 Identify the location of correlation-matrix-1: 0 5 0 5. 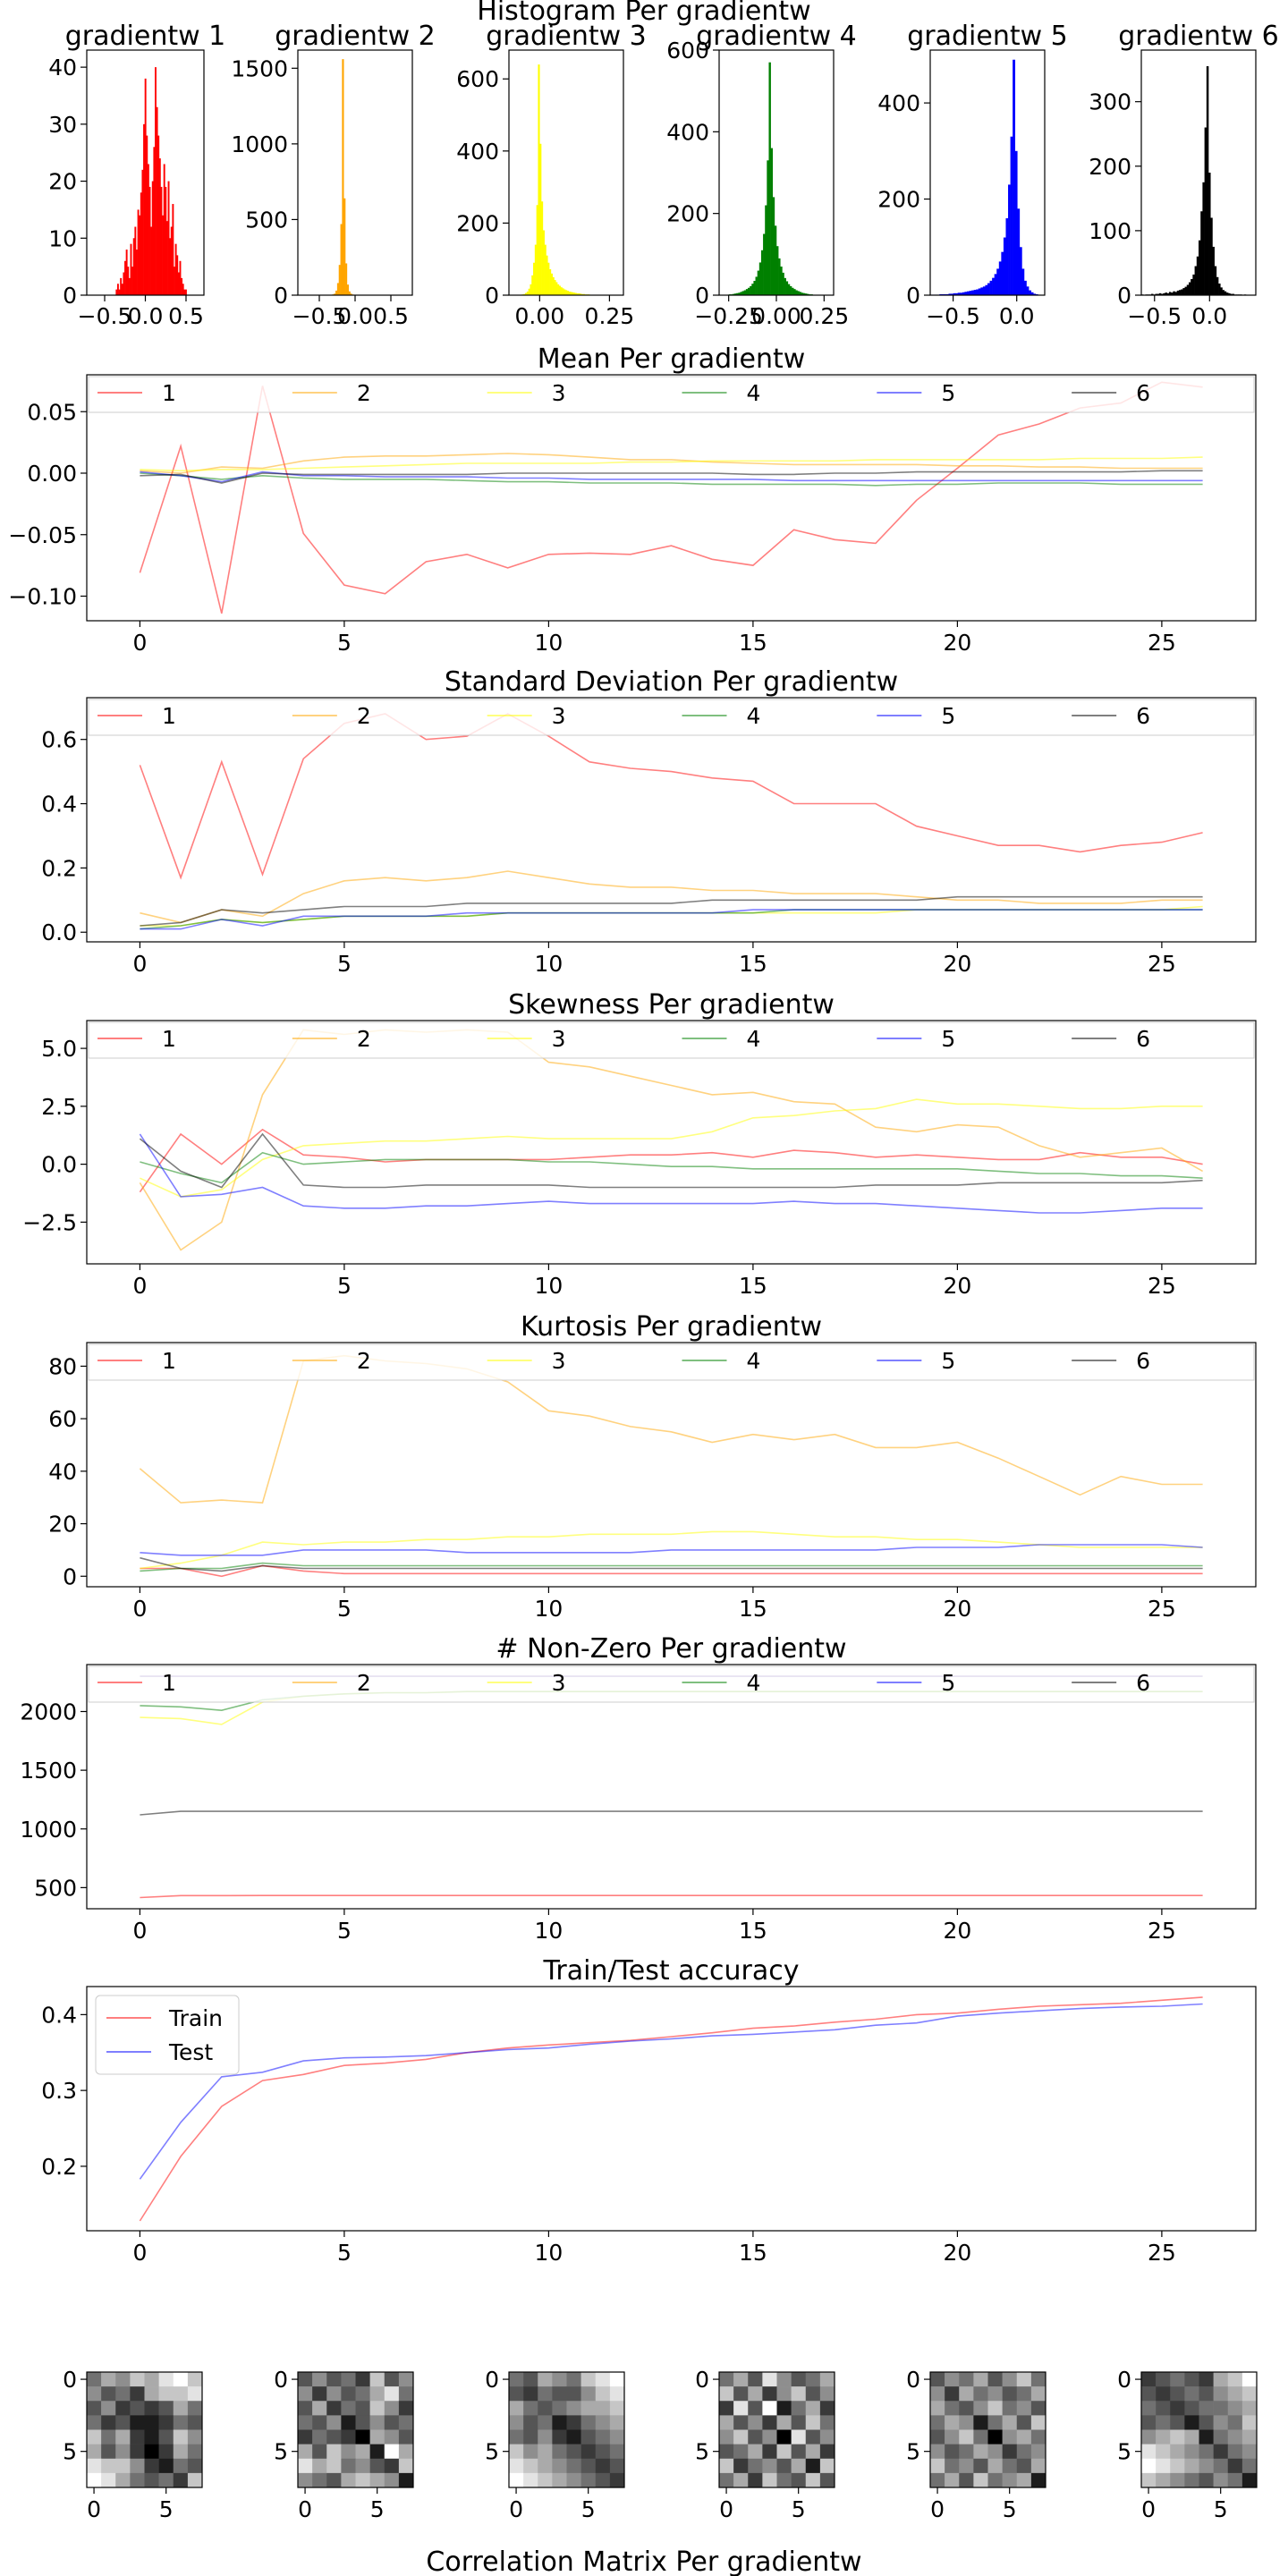
(133, 2444).